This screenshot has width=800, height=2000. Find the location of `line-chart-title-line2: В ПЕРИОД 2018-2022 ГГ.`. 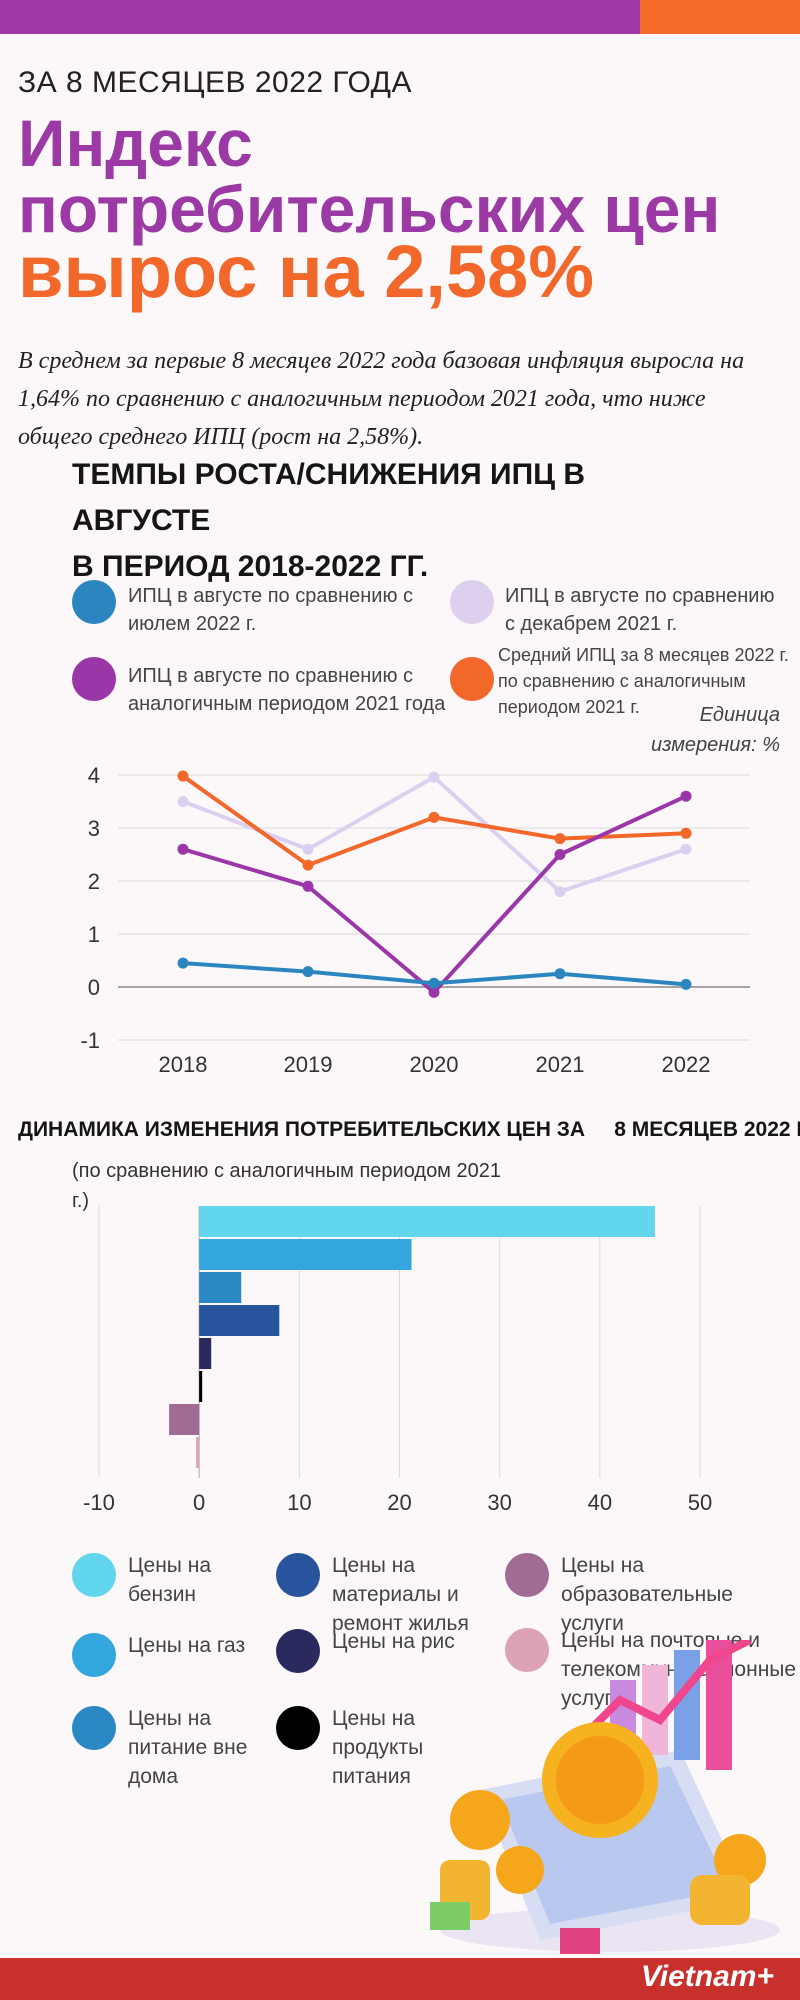

line-chart-title-line2: В ПЕРИОД 2018-2022 ГГ. is located at coordinates (250, 566).